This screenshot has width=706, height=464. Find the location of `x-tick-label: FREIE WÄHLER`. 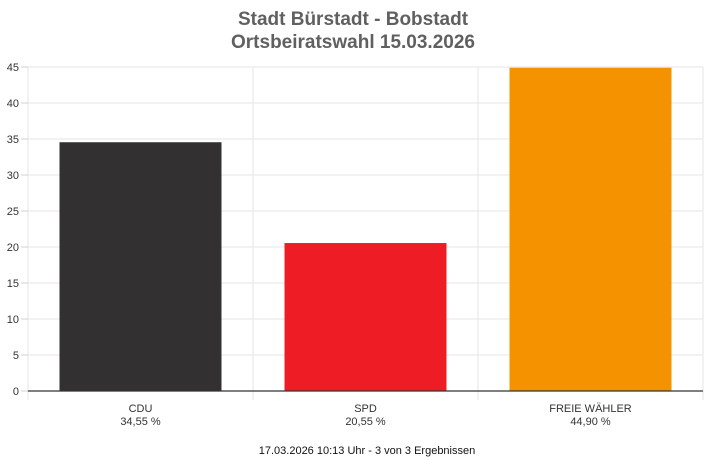

x-tick-label: FREIE WÄHLER is located at coordinates (590, 409).